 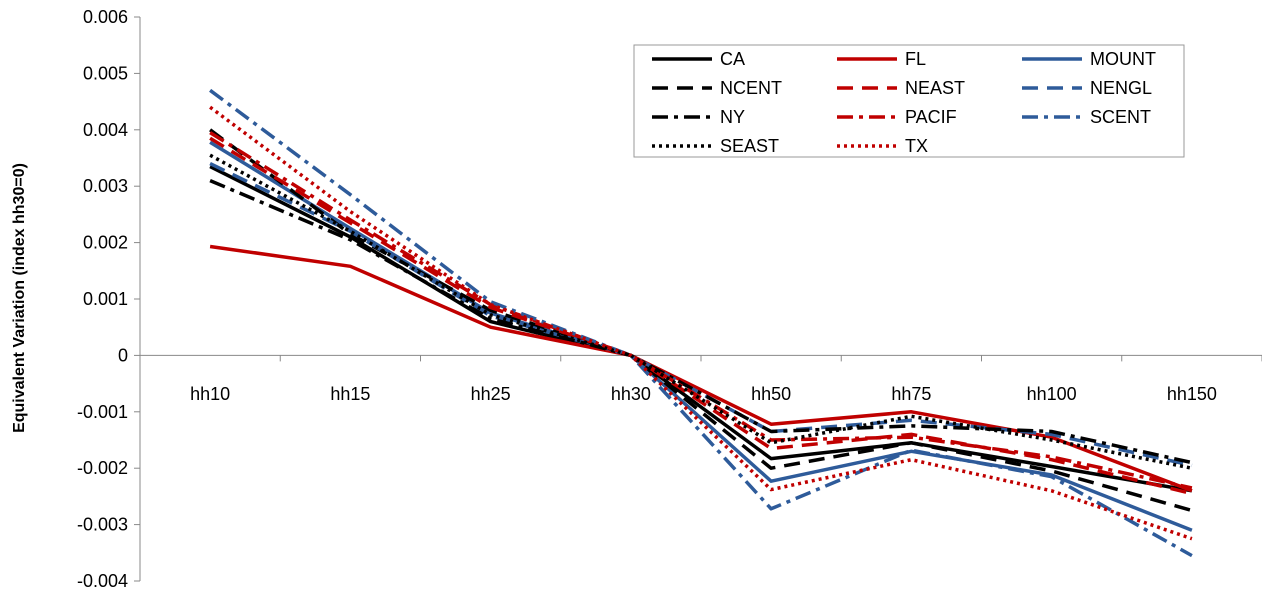 I want to click on x-tick-label: hh30, so click(x=631, y=394).